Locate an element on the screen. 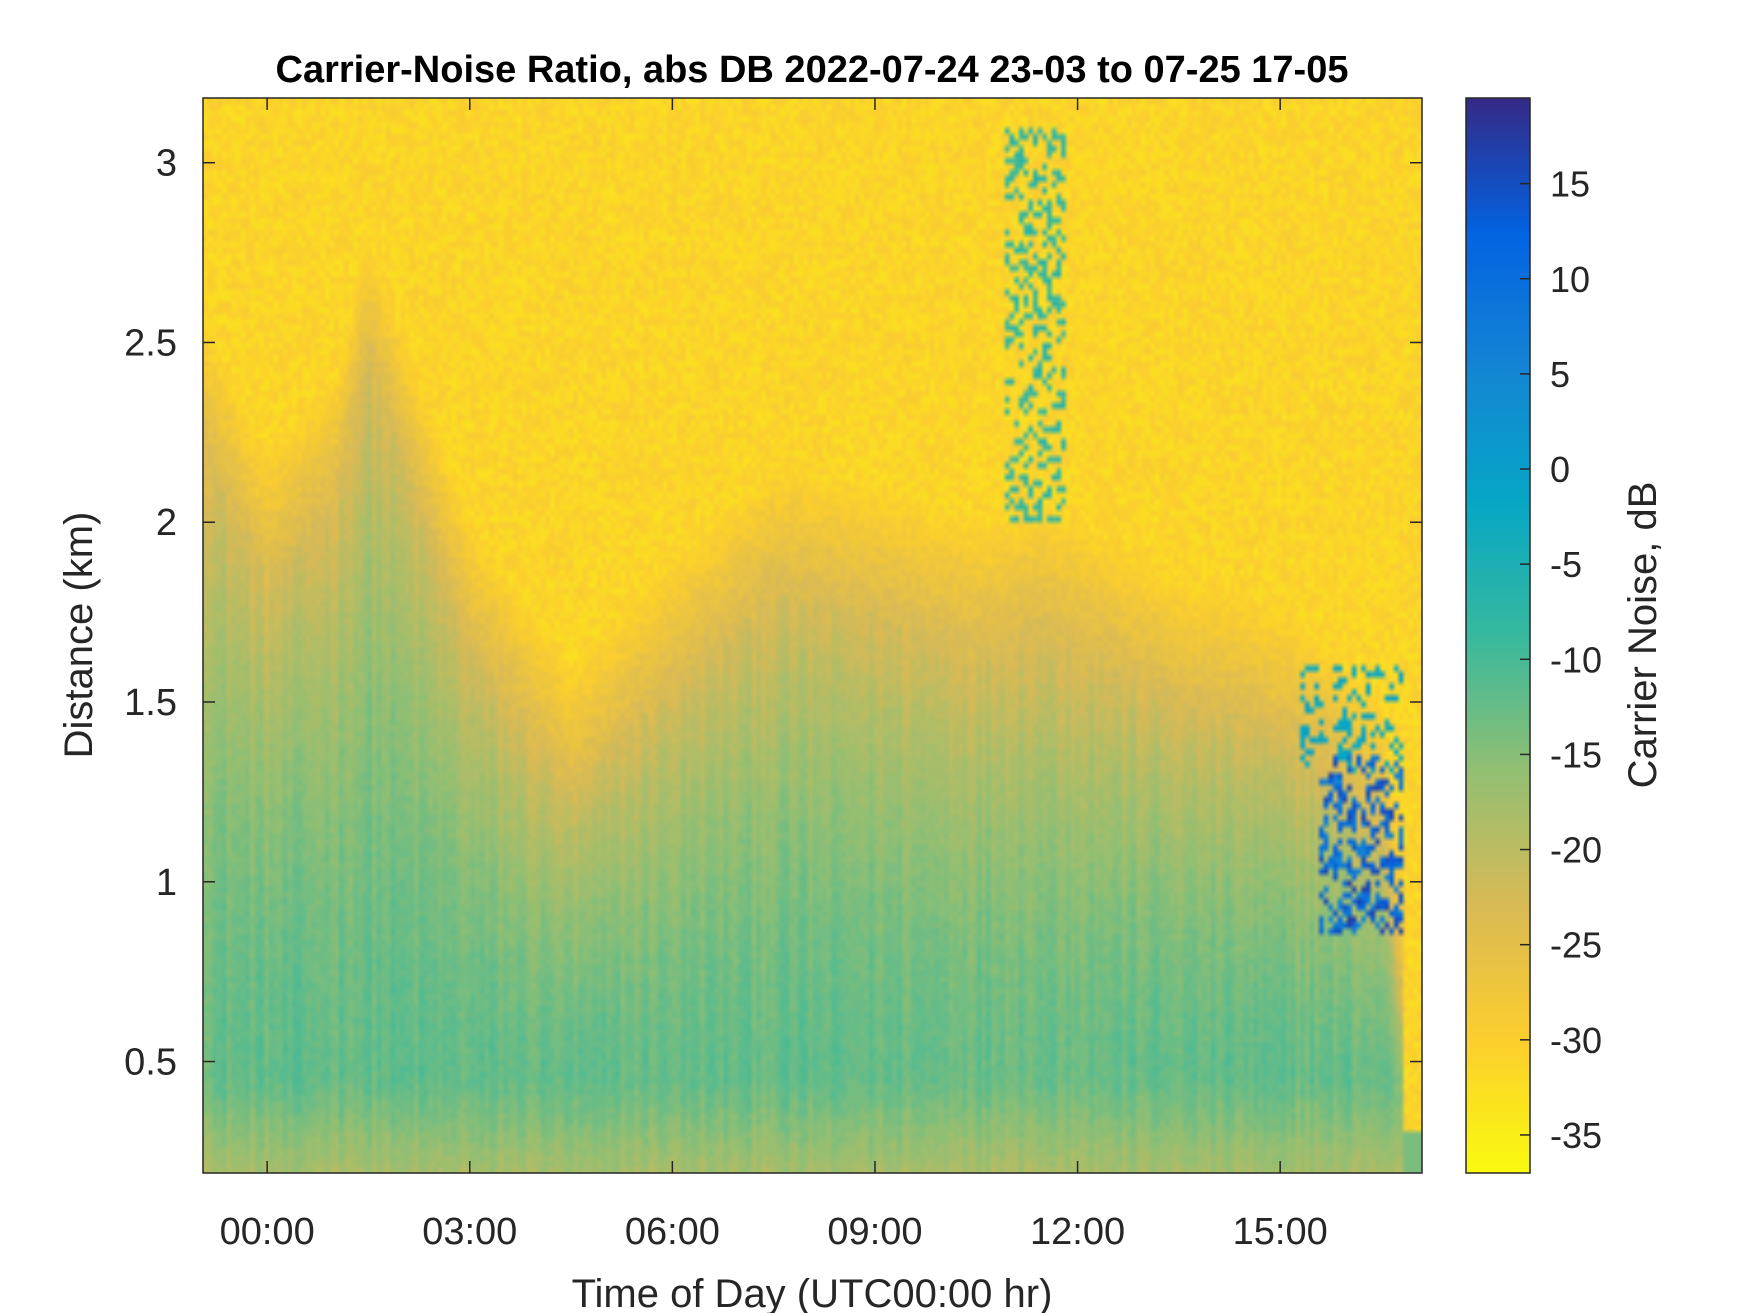 Image resolution: width=1750 pixels, height=1313 pixels. y-axis-label: Distance (km) is located at coordinates (79, 635).